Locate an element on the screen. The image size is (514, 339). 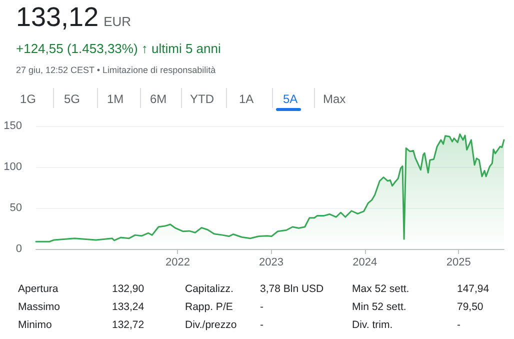
x-tick-label: 2023 is located at coordinates (271, 262).